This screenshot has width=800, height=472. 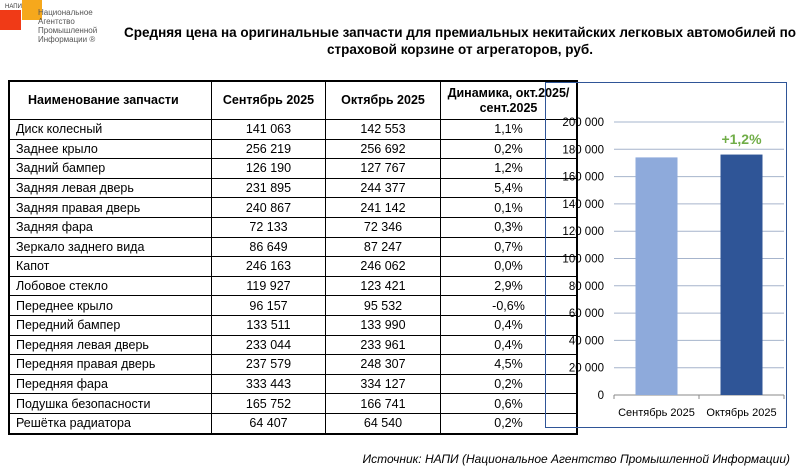 I want to click on sep-price: 246 163, so click(x=268, y=266).